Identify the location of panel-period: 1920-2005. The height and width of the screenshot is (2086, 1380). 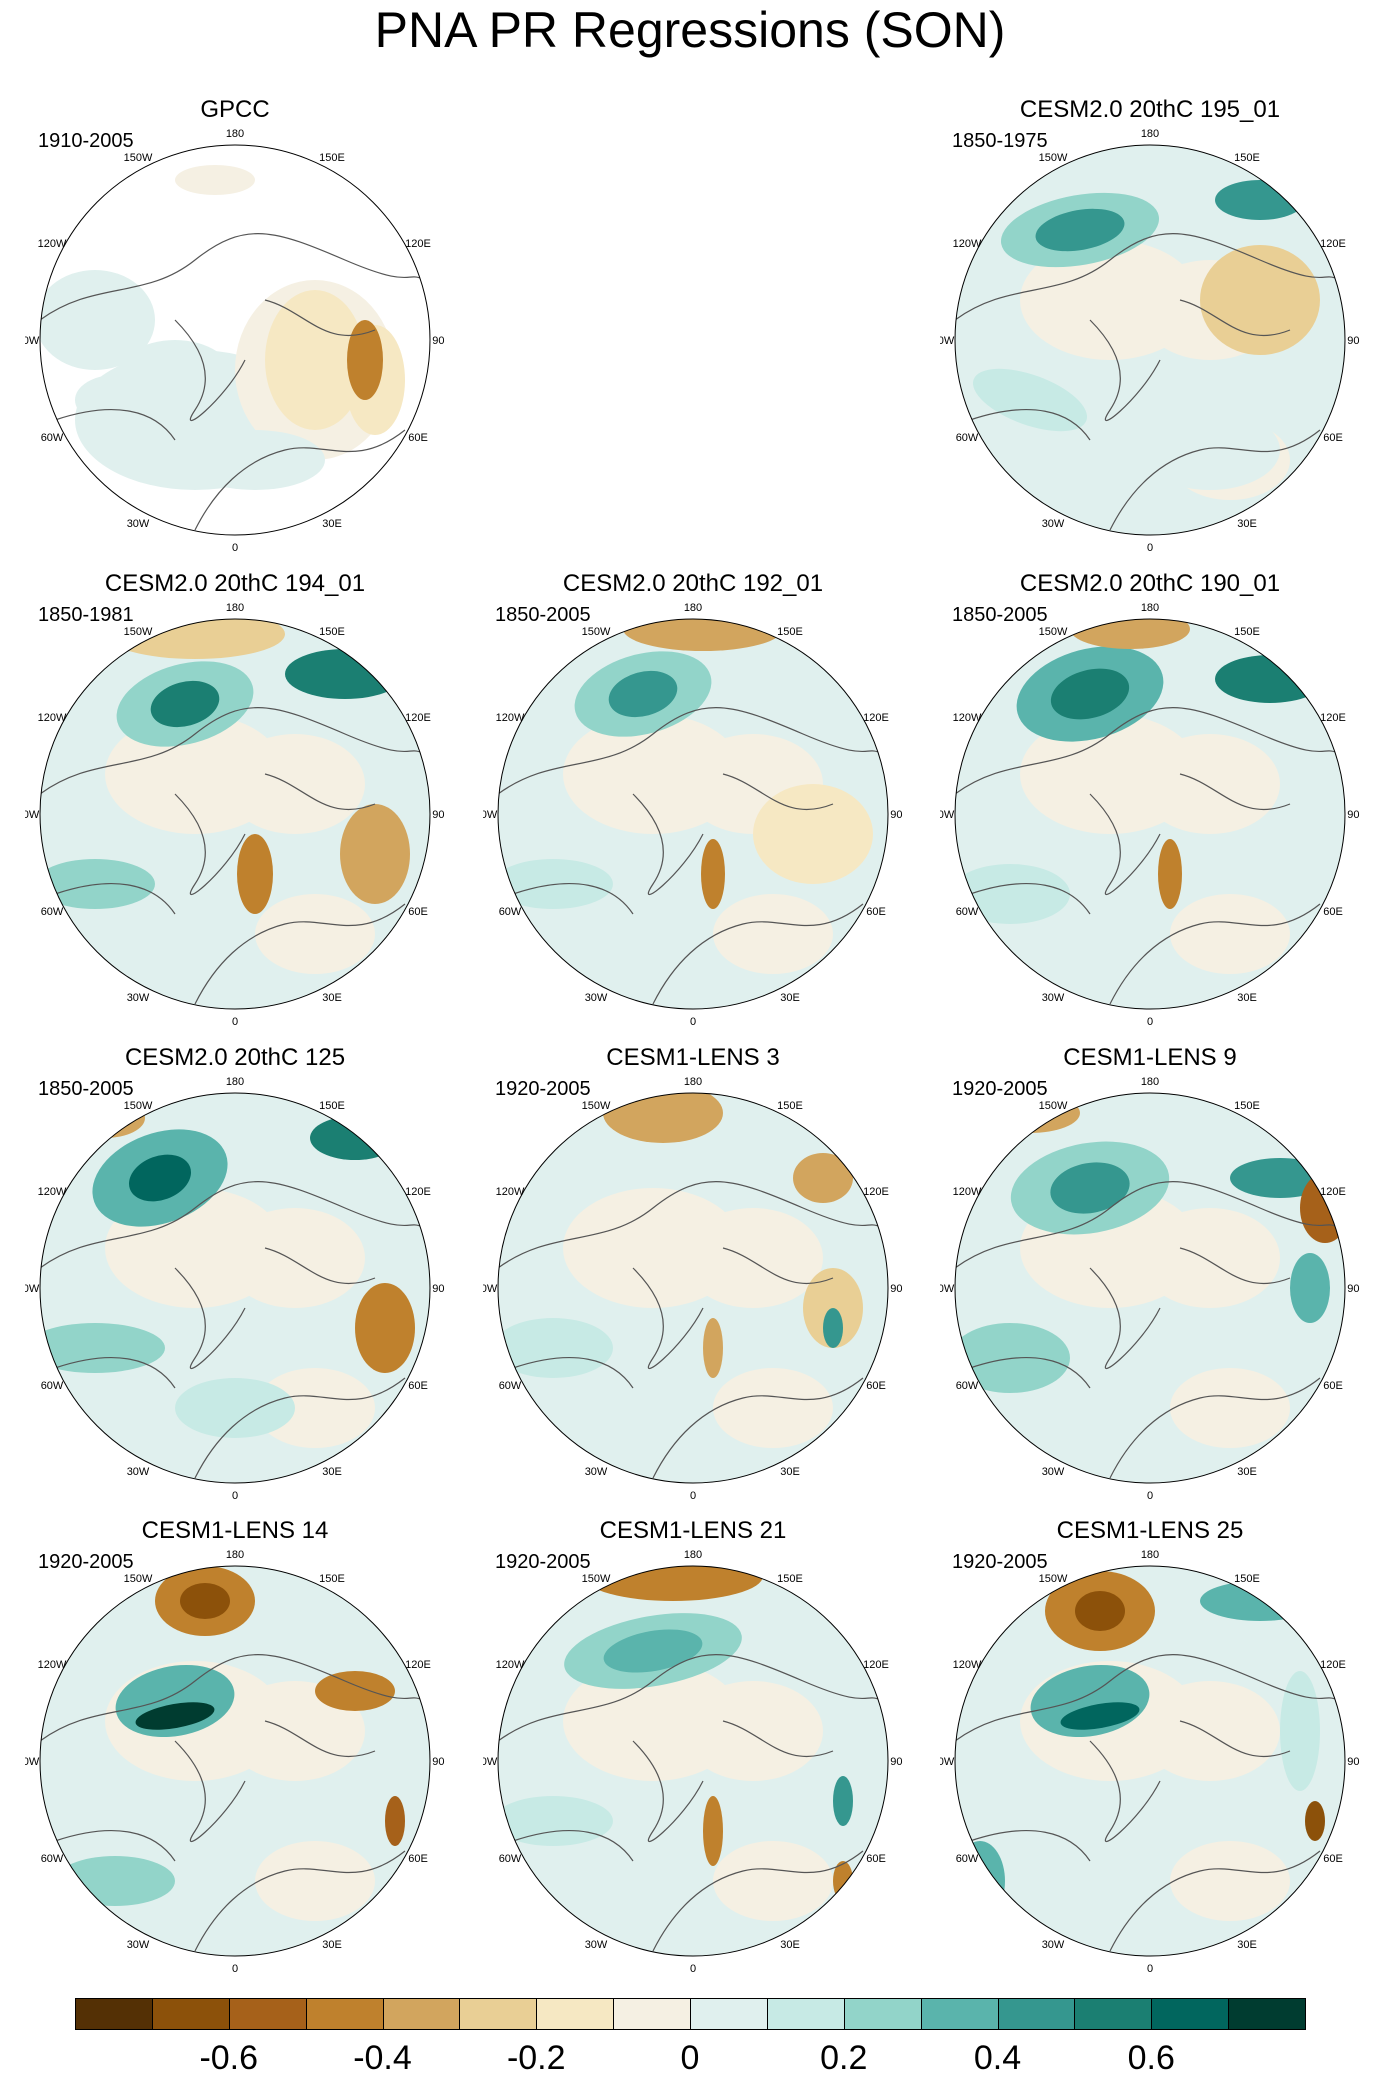
(86, 1562).